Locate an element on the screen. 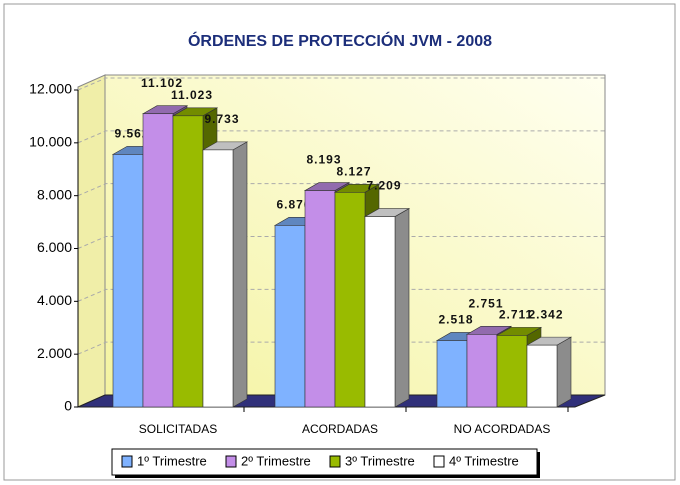 This screenshot has height=485, width=680. value-label: 6.876 is located at coordinates (293, 205).